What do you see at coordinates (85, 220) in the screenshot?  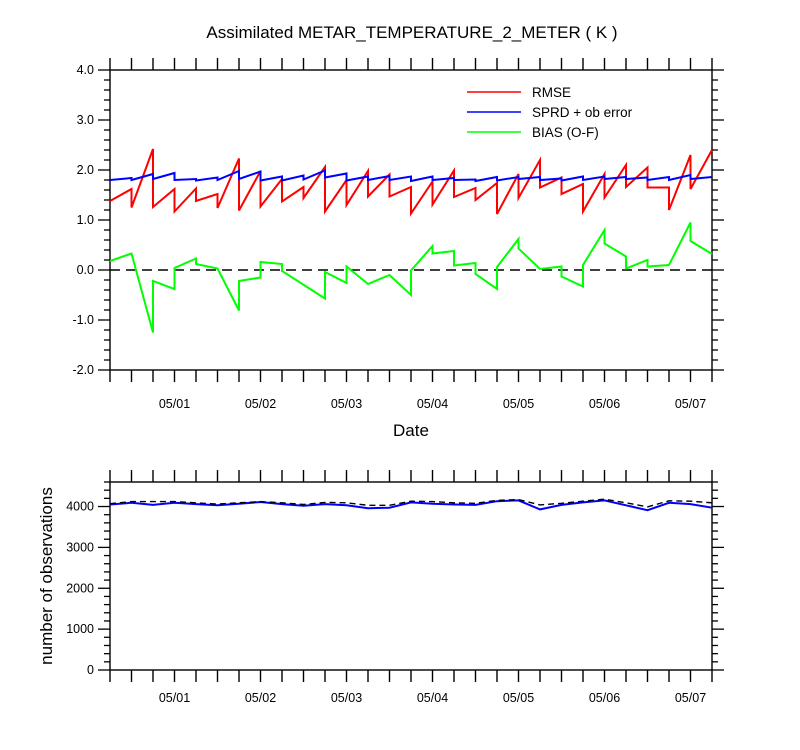 I see `top-y-tick-label: 1.0` at bounding box center [85, 220].